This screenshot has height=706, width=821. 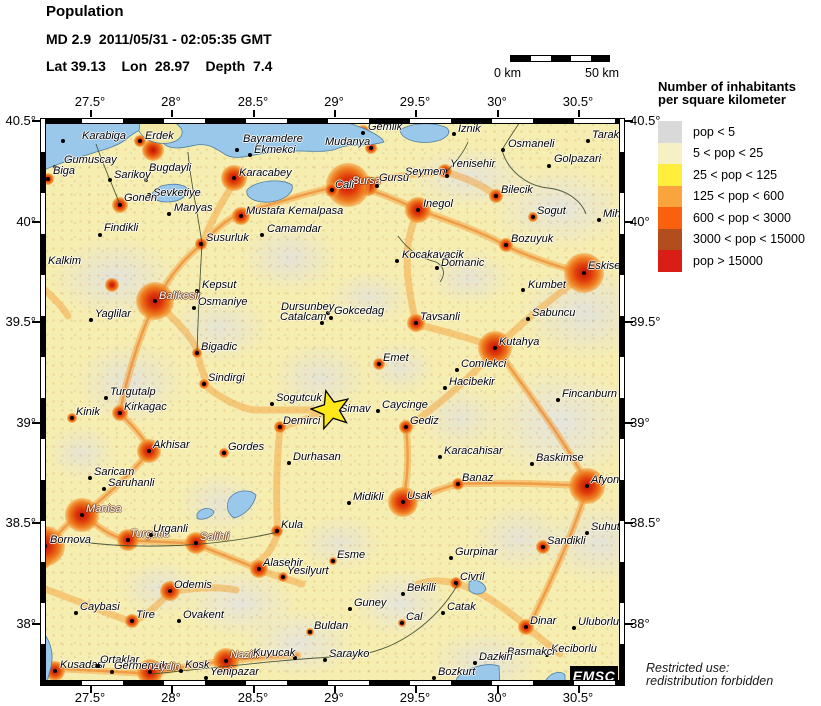 I want to click on axis-tick-left, so click(x=36, y=624).